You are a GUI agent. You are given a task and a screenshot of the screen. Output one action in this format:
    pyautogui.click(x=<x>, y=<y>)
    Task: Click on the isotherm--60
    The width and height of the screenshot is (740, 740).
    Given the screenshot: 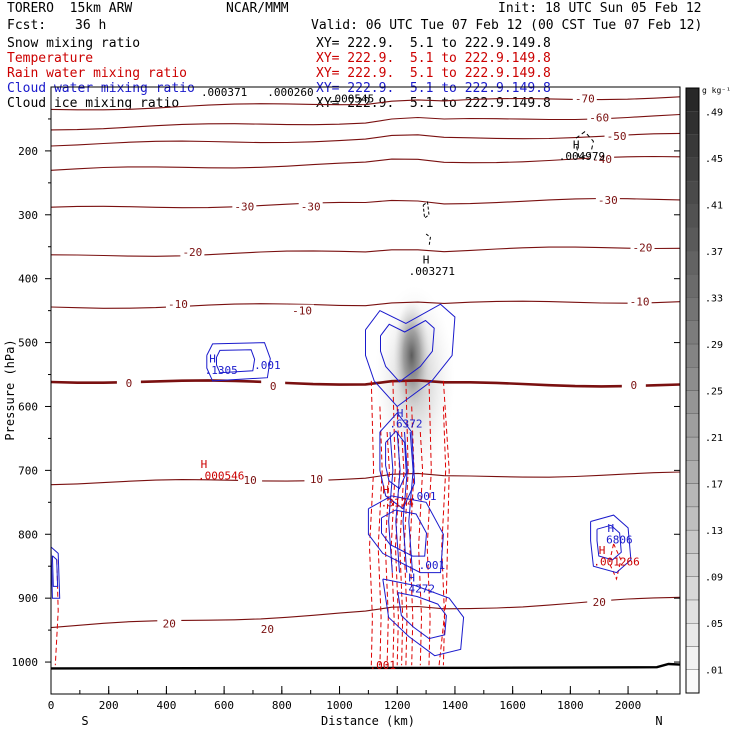 What is the action you would take?
    pyautogui.click(x=365, y=122)
    